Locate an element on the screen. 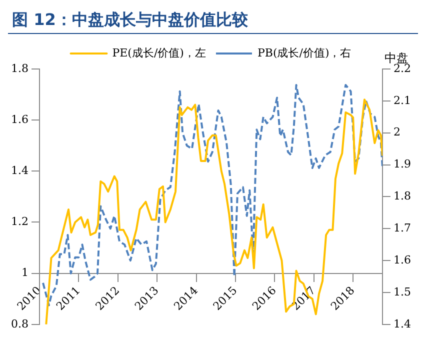 This screenshot has height=347, width=426. legend-label: PE(成长/价值)，左 is located at coordinates (159, 53).